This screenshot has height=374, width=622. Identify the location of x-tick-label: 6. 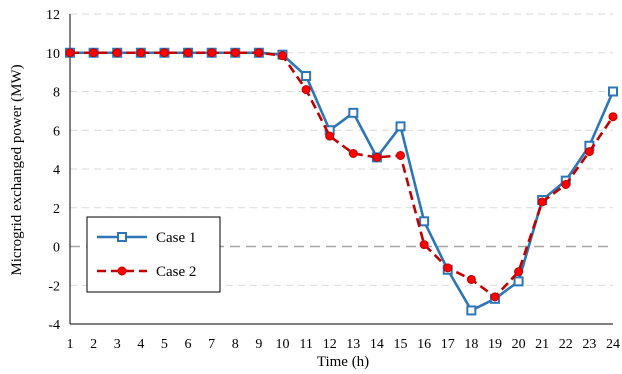
(188, 344).